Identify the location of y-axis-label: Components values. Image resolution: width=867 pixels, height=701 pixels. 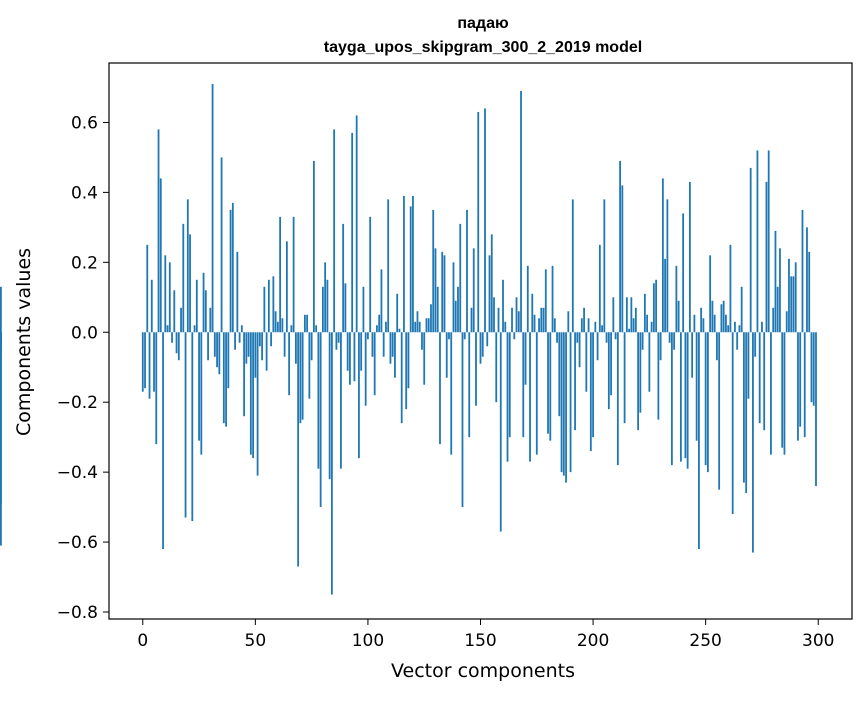
(24, 342).